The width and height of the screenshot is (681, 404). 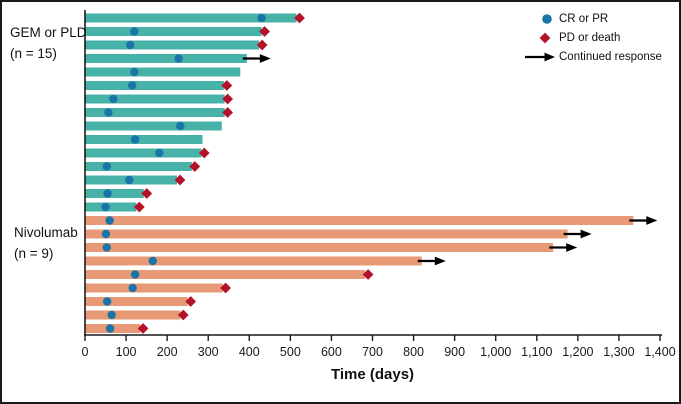 What do you see at coordinates (46, 232) in the screenshot?
I see `group-name: Nivolumab` at bounding box center [46, 232].